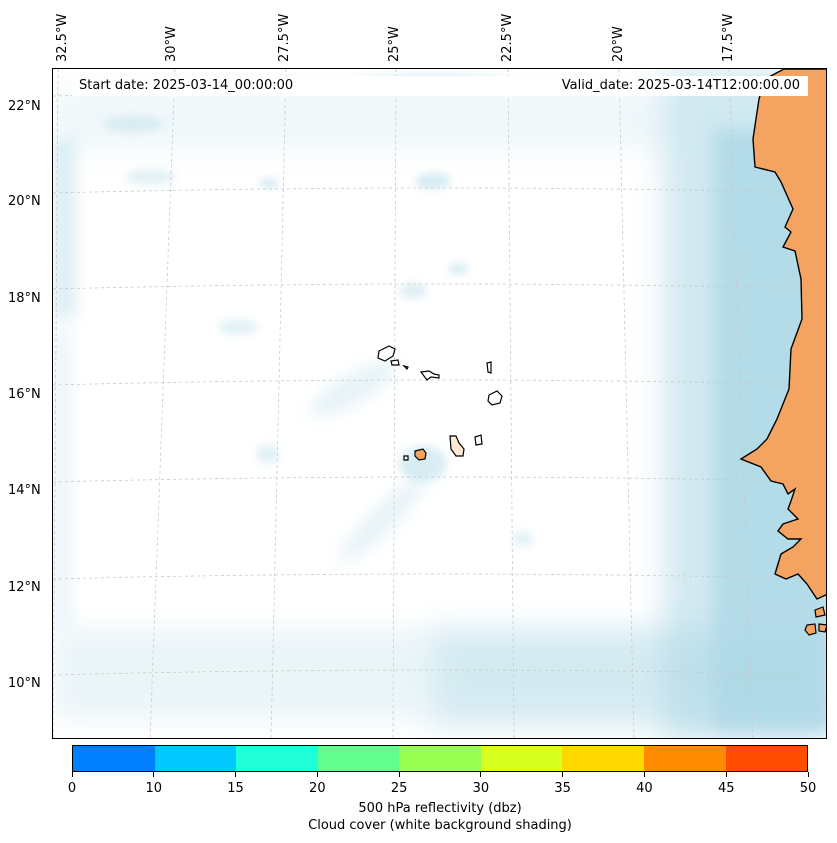 The width and height of the screenshot is (837, 843). I want to click on colorbar-title: 500 hPa reflectivity (dbz), so click(440, 808).